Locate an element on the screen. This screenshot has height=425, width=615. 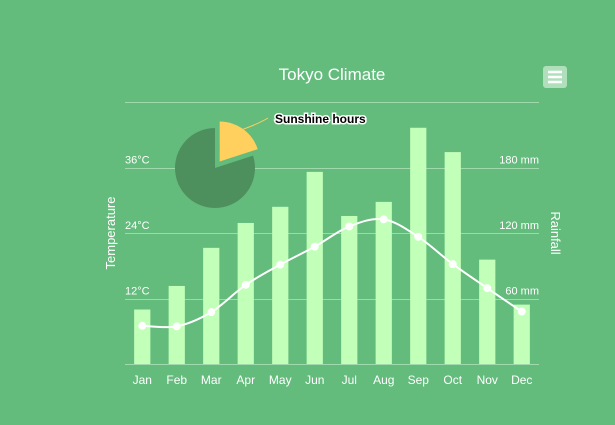
x-tick-label: Aug is located at coordinates (383, 380).